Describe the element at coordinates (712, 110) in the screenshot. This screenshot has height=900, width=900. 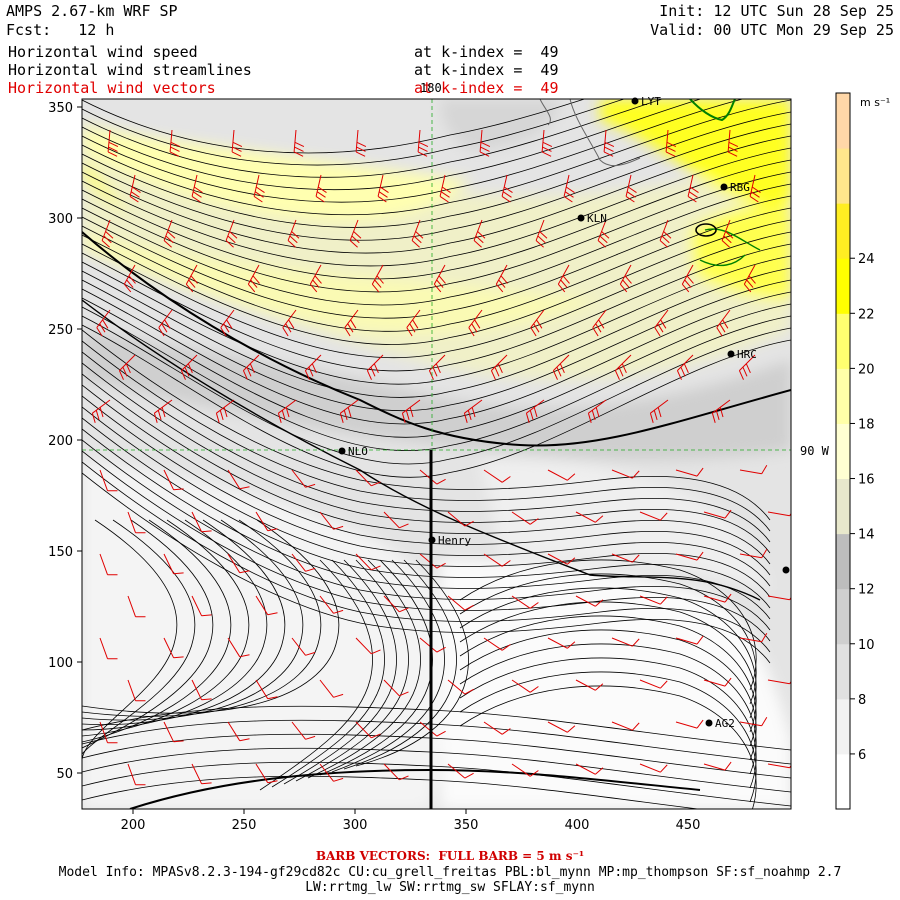
I see `terrain-contour` at that location.